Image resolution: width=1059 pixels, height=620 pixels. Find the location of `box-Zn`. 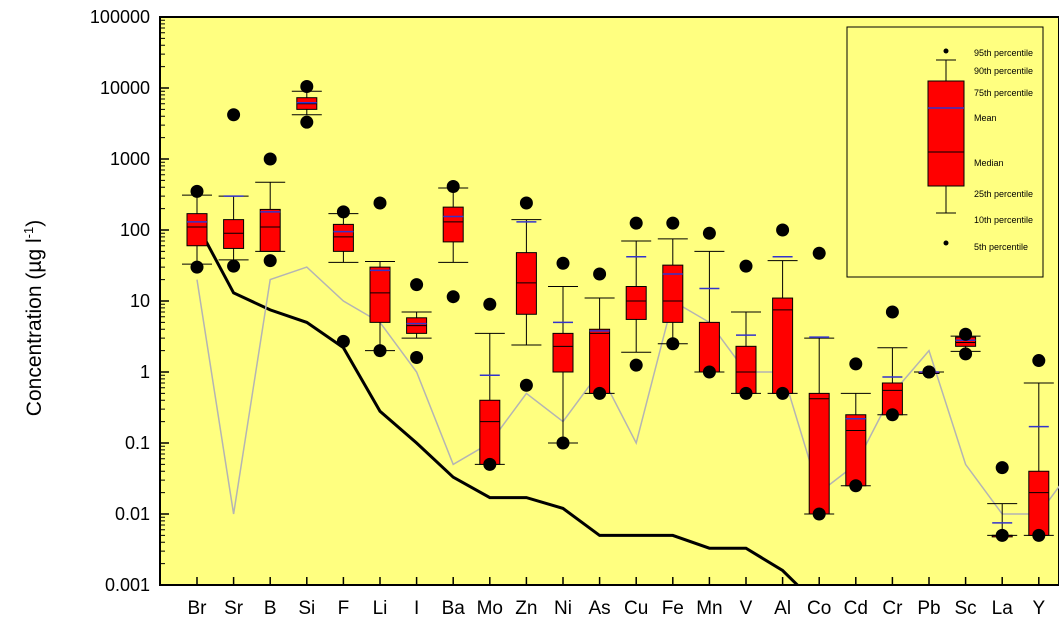

box-Zn is located at coordinates (526, 294).